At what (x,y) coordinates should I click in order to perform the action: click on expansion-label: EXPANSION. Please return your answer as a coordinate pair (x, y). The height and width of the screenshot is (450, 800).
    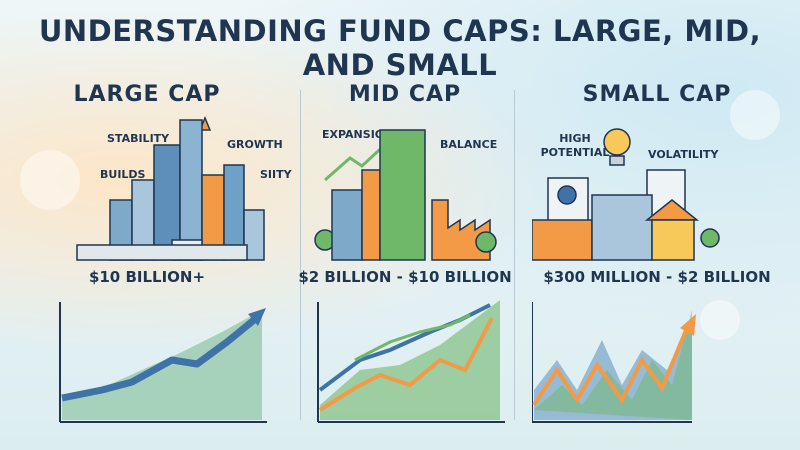
    Looking at the image, I should click on (358, 134).